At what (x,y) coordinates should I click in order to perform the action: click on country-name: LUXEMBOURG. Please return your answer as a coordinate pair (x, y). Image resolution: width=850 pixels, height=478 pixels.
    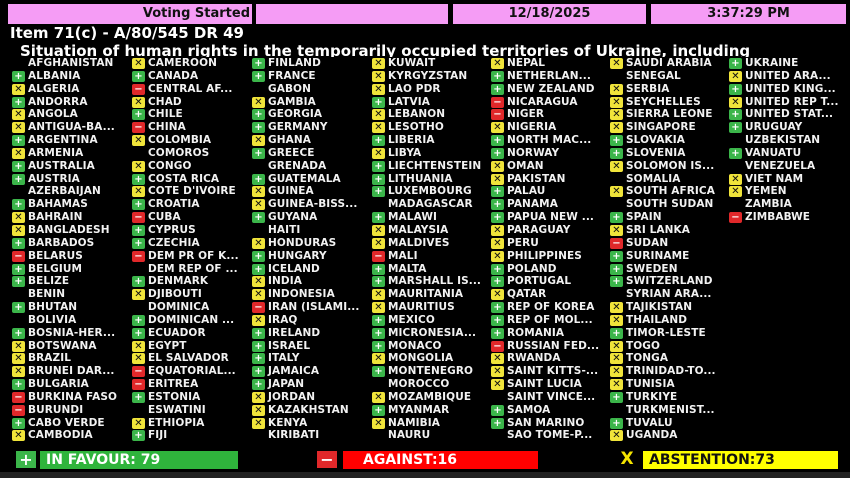
    Looking at the image, I should click on (430, 191).